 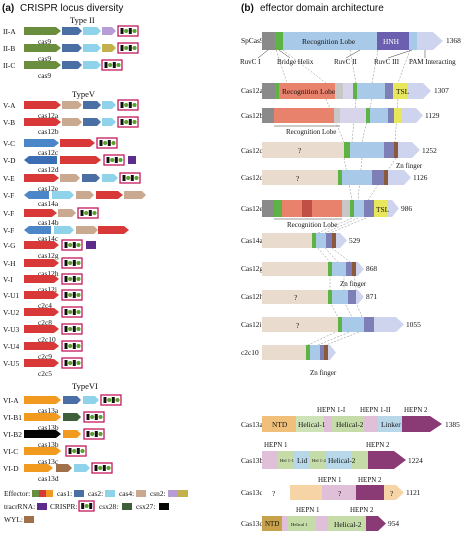 What do you see at coordinates (8, 230) in the screenshot?
I see `locus-label-10: V-F` at bounding box center [8, 230].